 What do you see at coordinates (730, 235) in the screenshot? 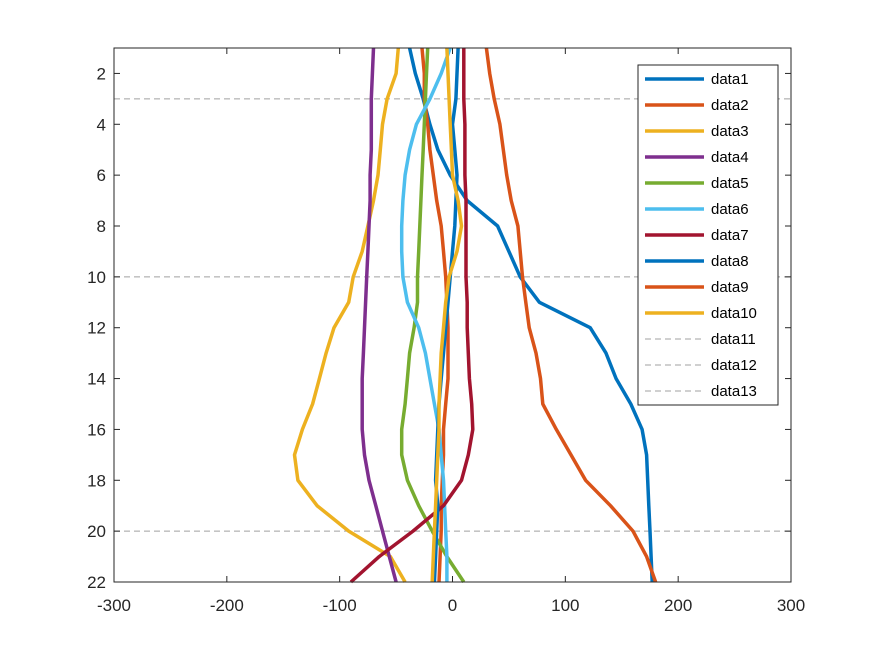
I see `legend-label: data7` at bounding box center [730, 235].